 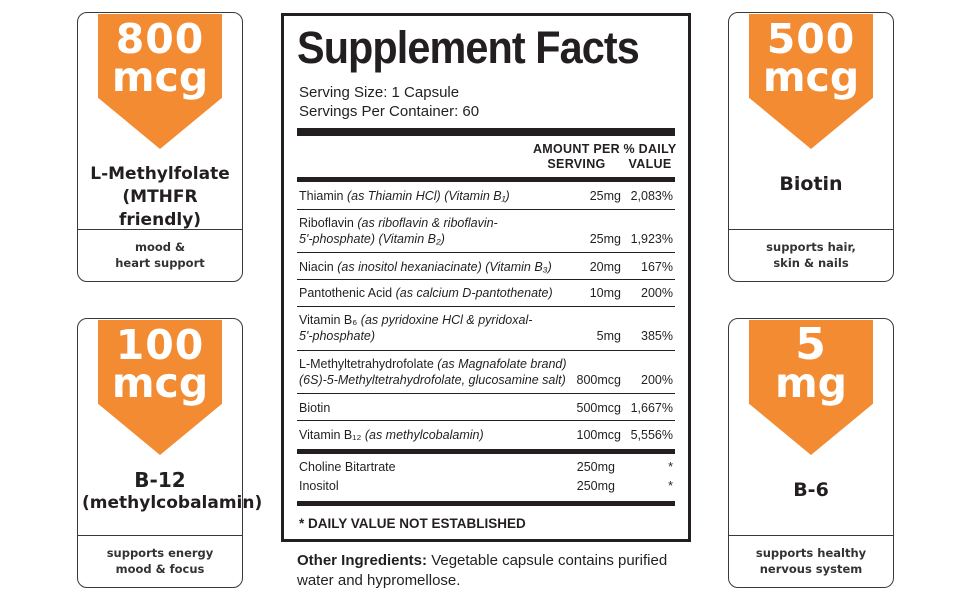 I want to click on nutrient-name: L-Methylfolate (MTHFR friendly), so click(x=160, y=197).